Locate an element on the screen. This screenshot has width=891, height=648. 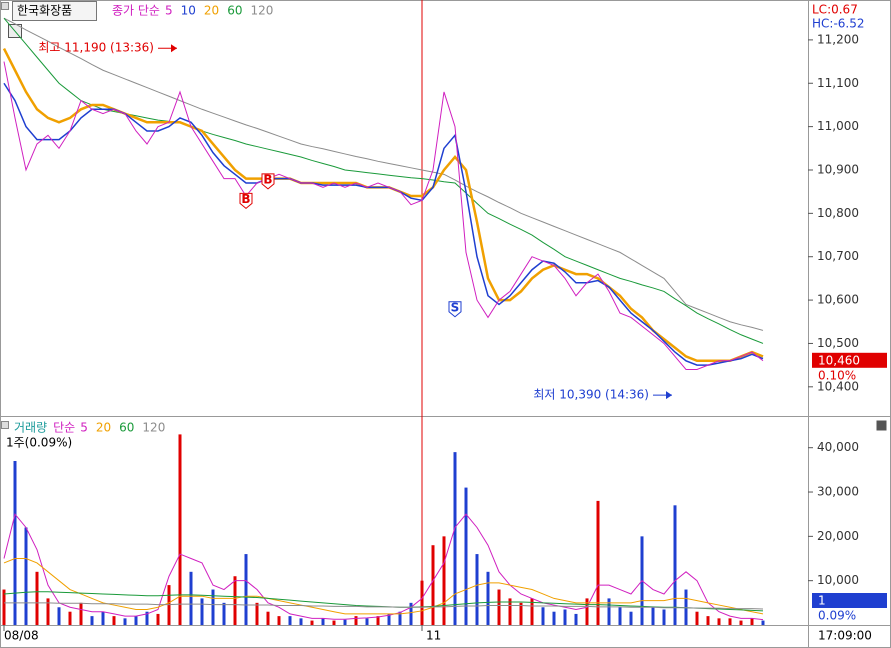
y-tick-label: 11,200 is located at coordinates (838, 39).